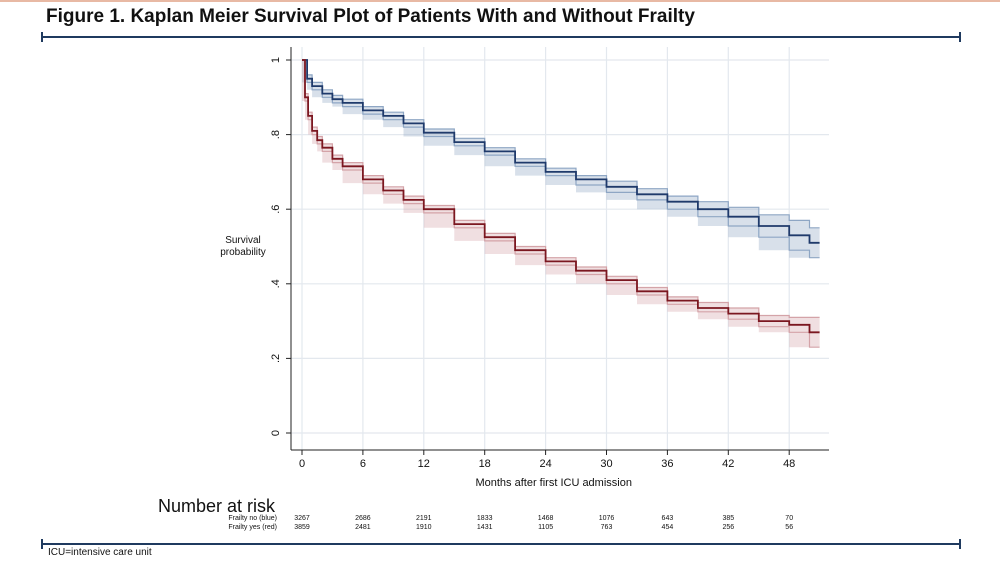 This screenshot has height=567, width=1000. Describe the element at coordinates (485, 464) in the screenshot. I see `x-tick-label: 18` at that location.